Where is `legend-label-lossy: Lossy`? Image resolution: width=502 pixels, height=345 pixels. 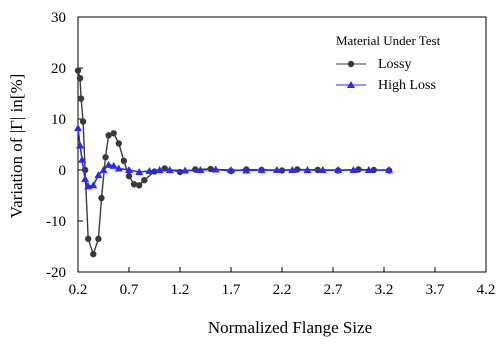
legend-label-lossy: Lossy is located at coordinates (394, 64).